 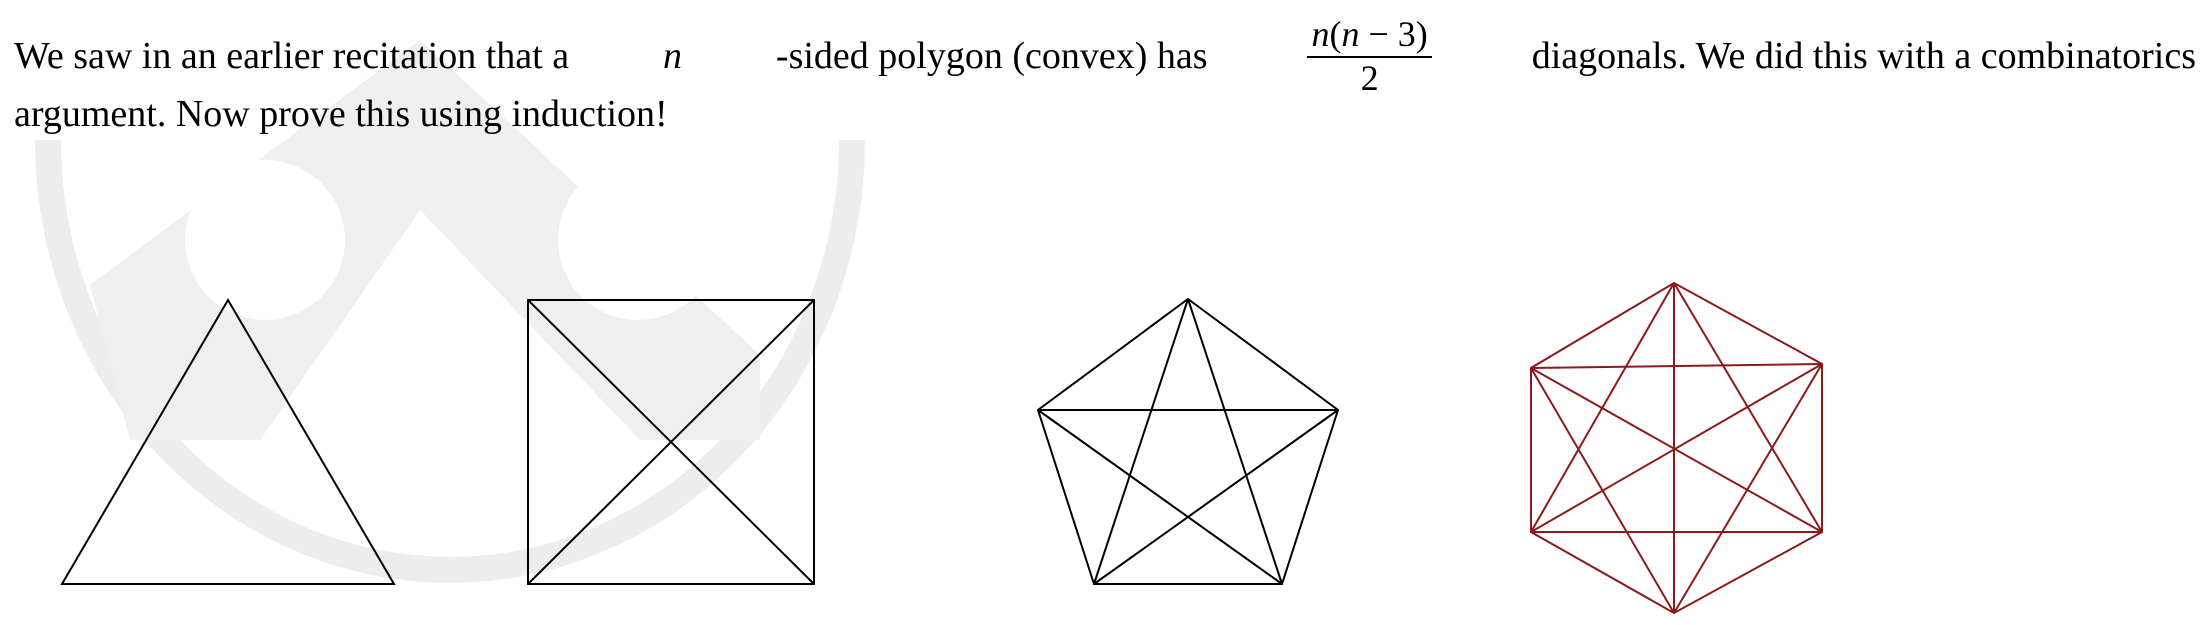 I want to click on watermark-circle-right, so click(x=638, y=240).